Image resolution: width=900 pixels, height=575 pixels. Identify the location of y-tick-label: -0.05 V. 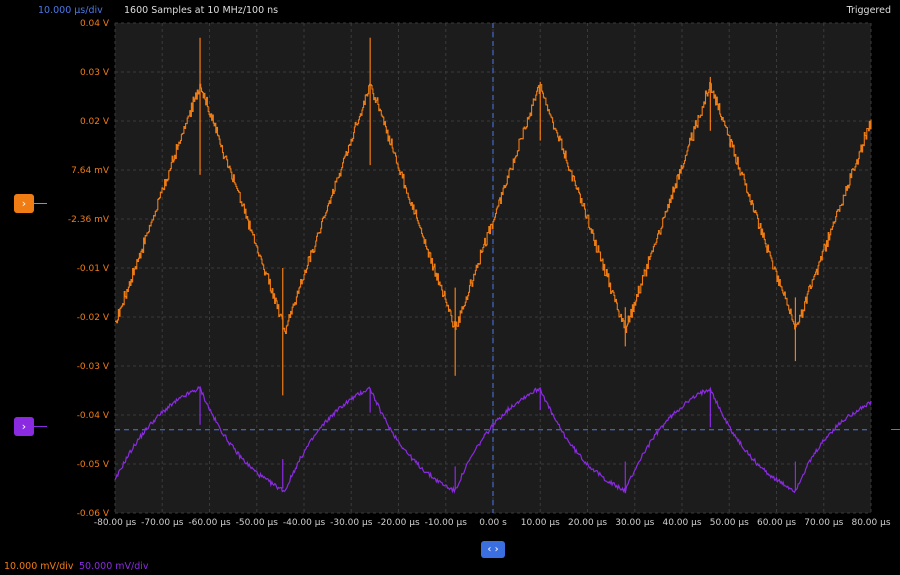
(93, 465).